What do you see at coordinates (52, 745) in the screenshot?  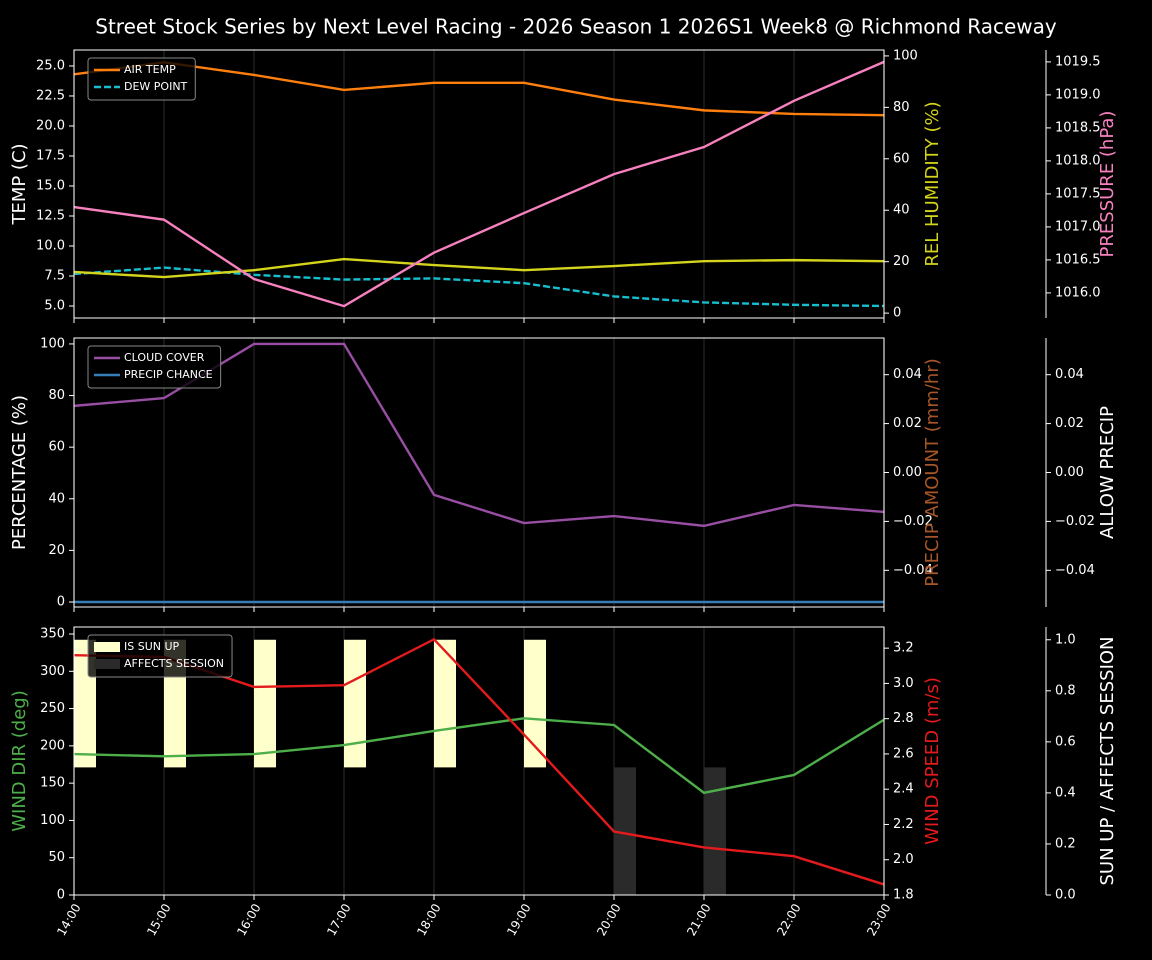 I see `y-tick-label: 200` at bounding box center [52, 745].